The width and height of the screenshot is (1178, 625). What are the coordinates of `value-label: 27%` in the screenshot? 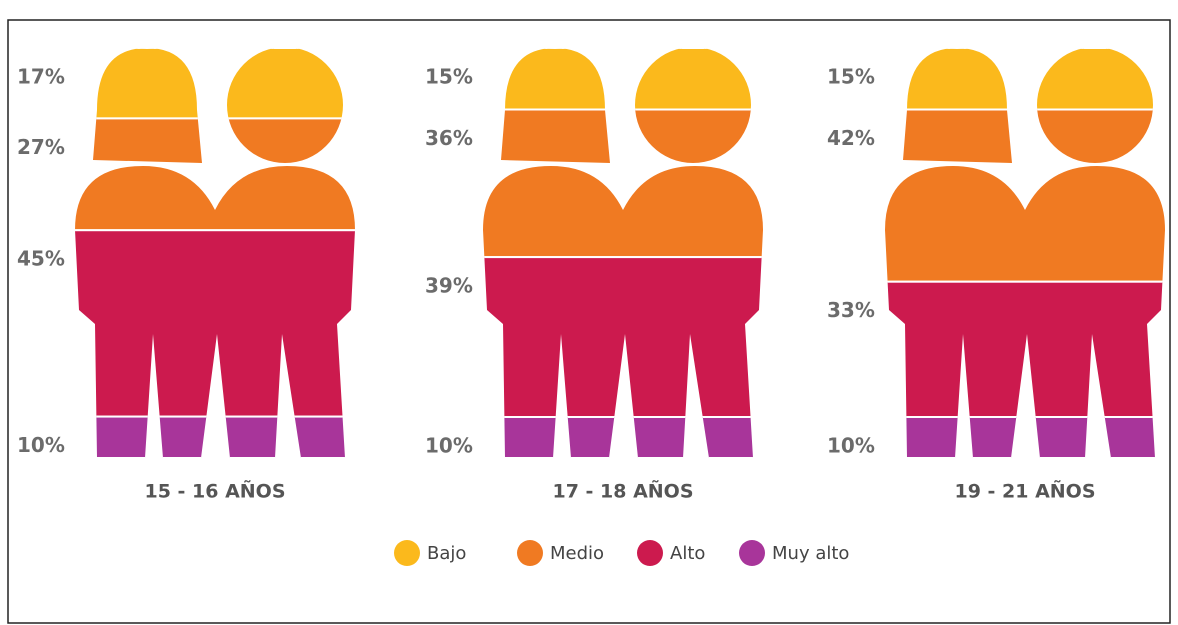 It's located at (41, 147).